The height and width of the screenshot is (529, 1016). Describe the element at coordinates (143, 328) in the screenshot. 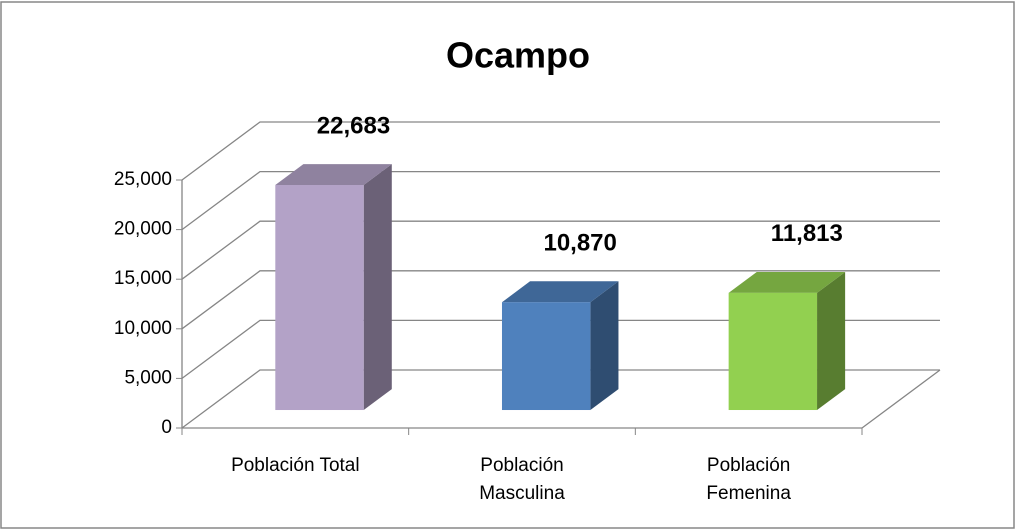

I see `y-tick-label: 10,000` at that location.